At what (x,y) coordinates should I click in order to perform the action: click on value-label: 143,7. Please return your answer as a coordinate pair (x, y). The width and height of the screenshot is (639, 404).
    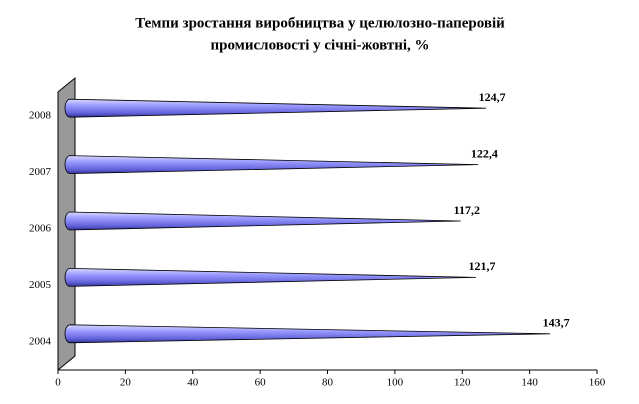
    Looking at the image, I should click on (556, 323).